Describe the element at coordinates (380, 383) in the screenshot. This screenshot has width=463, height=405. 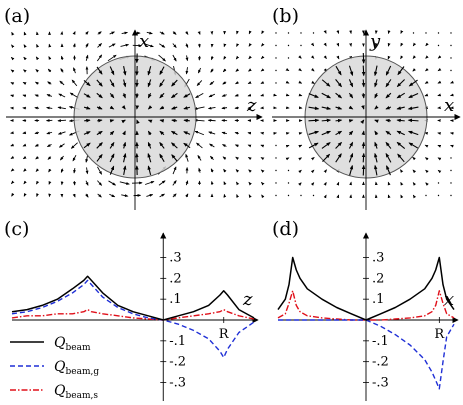
I see `chart-d-ytick-label: -.3` at that location.